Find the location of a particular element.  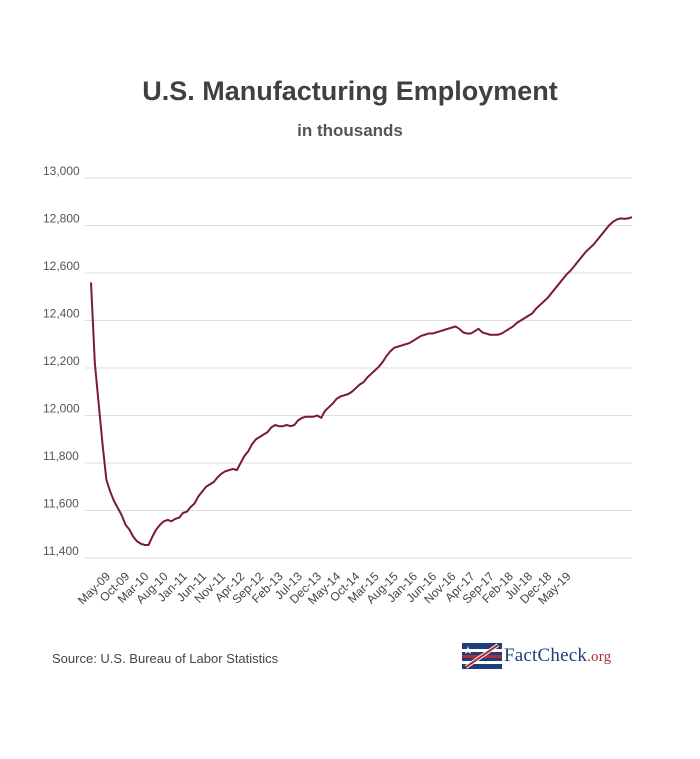

logo-text-main: FactCheck is located at coordinates (546, 655).